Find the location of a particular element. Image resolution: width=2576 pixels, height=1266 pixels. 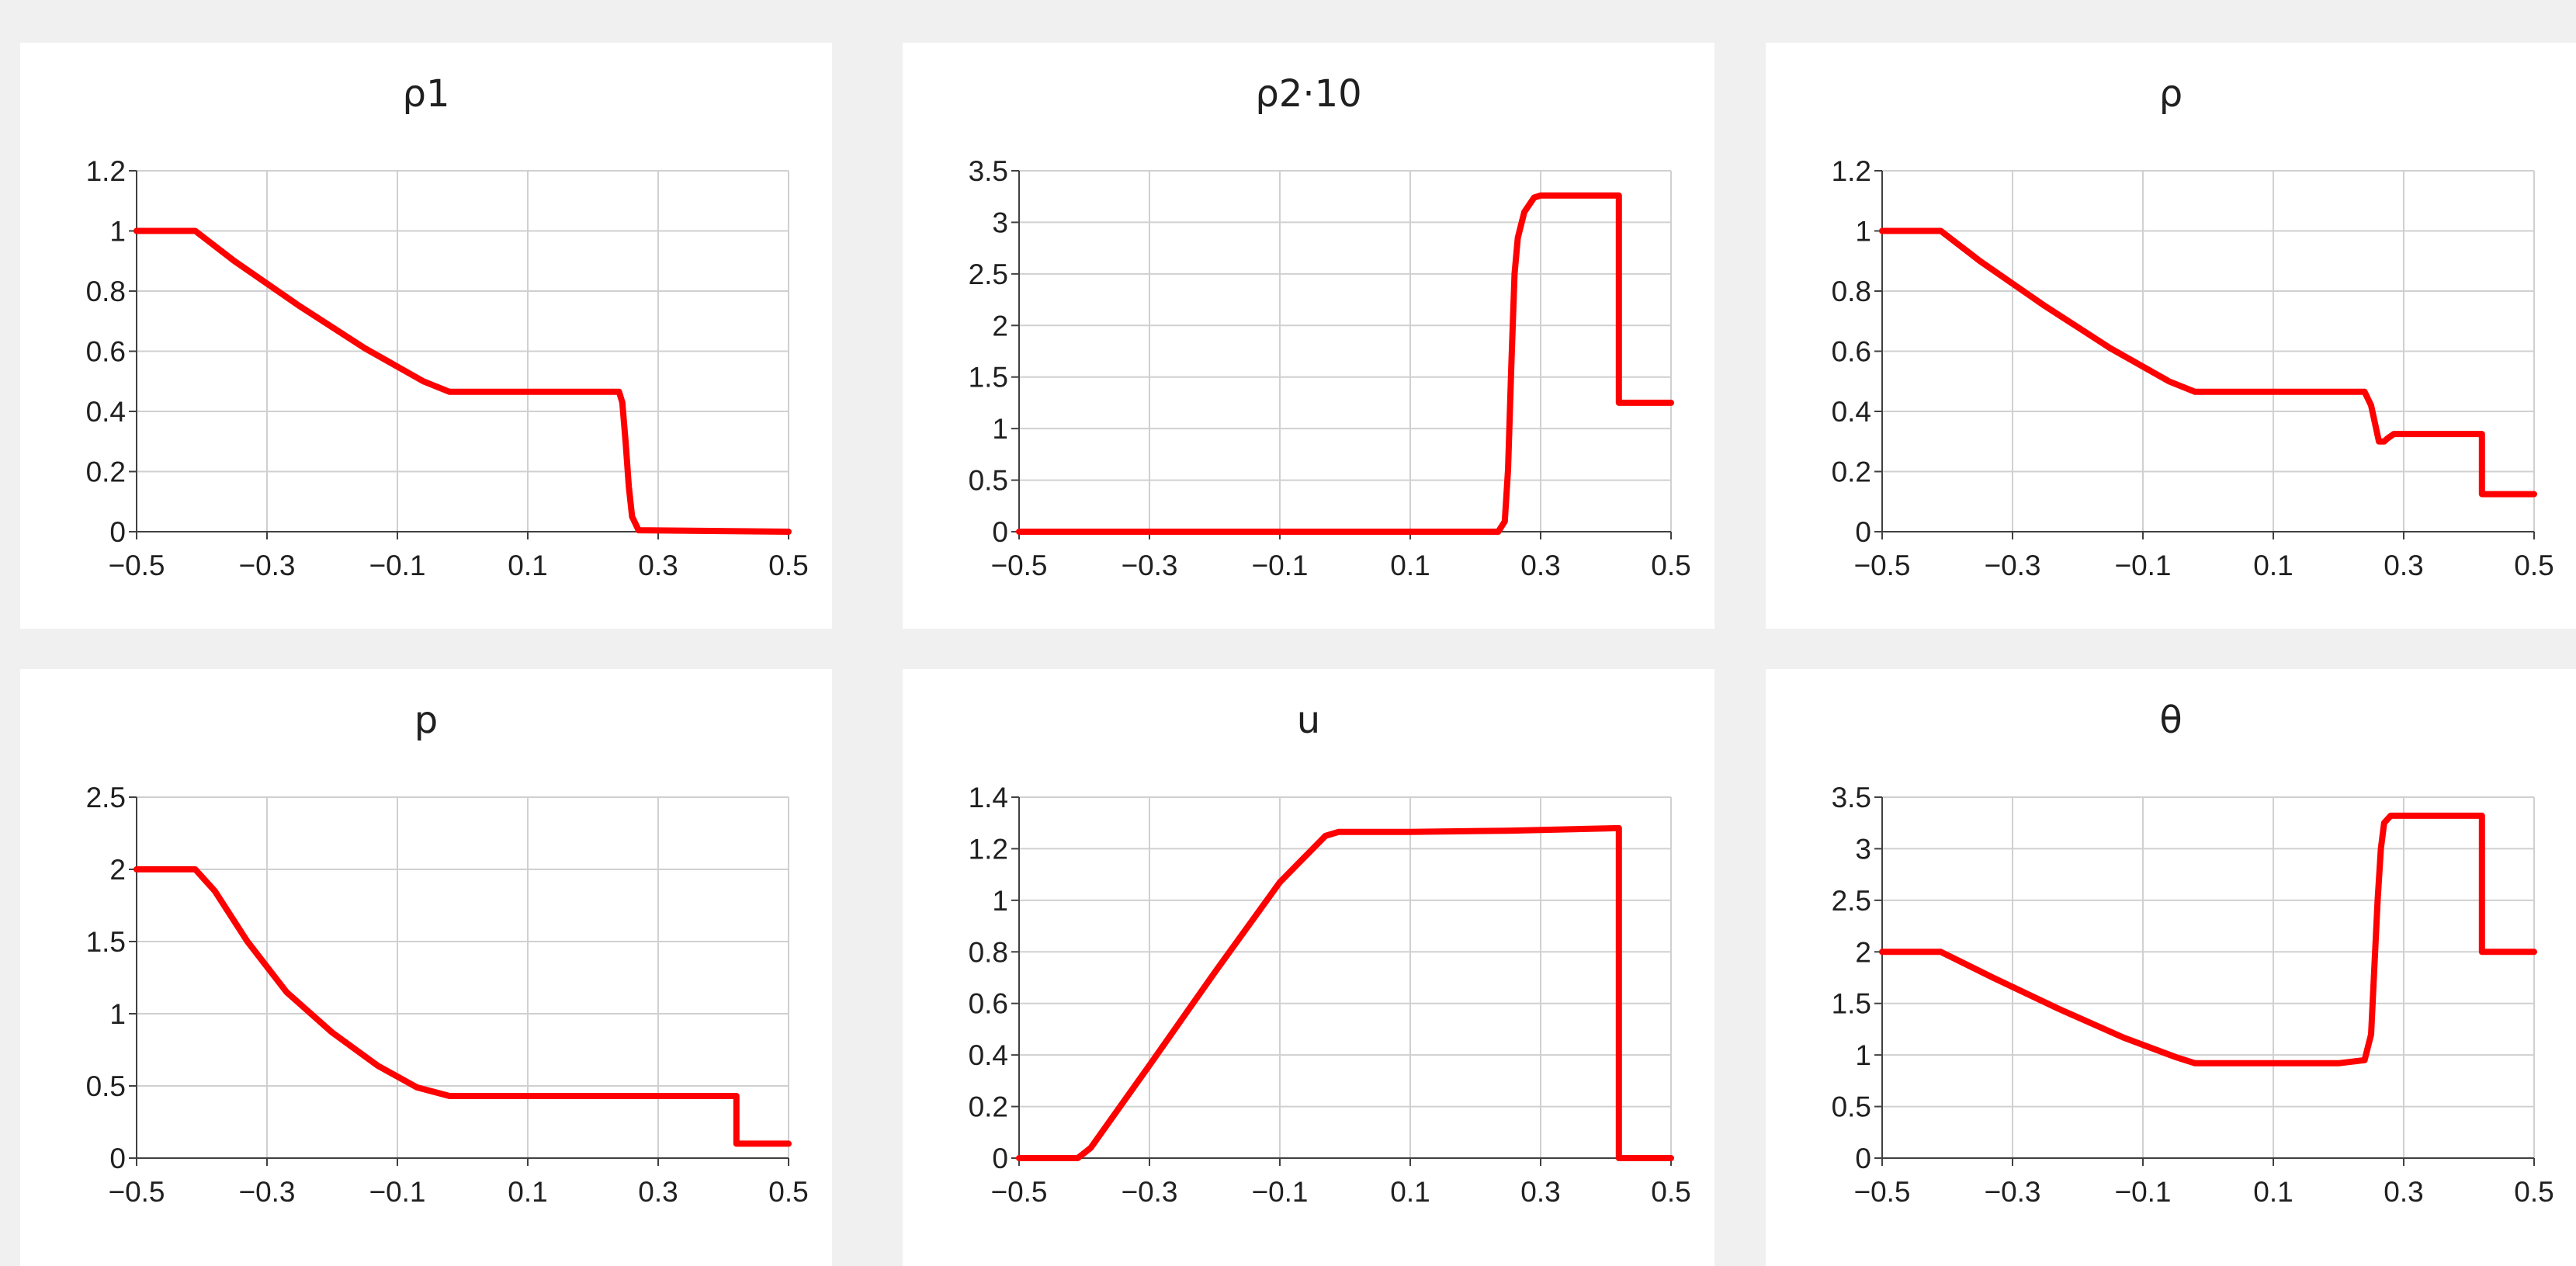

chart-panel-rho: ρ −0.5 −0.3 −0.1 0.1 0.3 0.5 0 0.2 0.4 0.6 0.8 1 1.2 is located at coordinates (2171, 336).